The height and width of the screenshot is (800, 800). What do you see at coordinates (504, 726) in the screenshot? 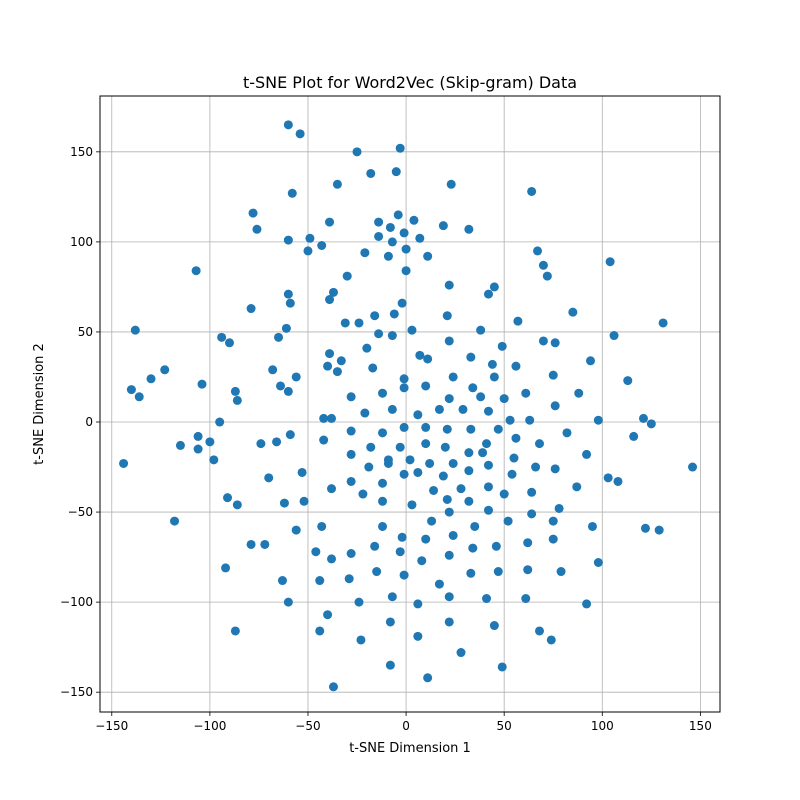
I see `x-tick-label: 50` at bounding box center [504, 726].